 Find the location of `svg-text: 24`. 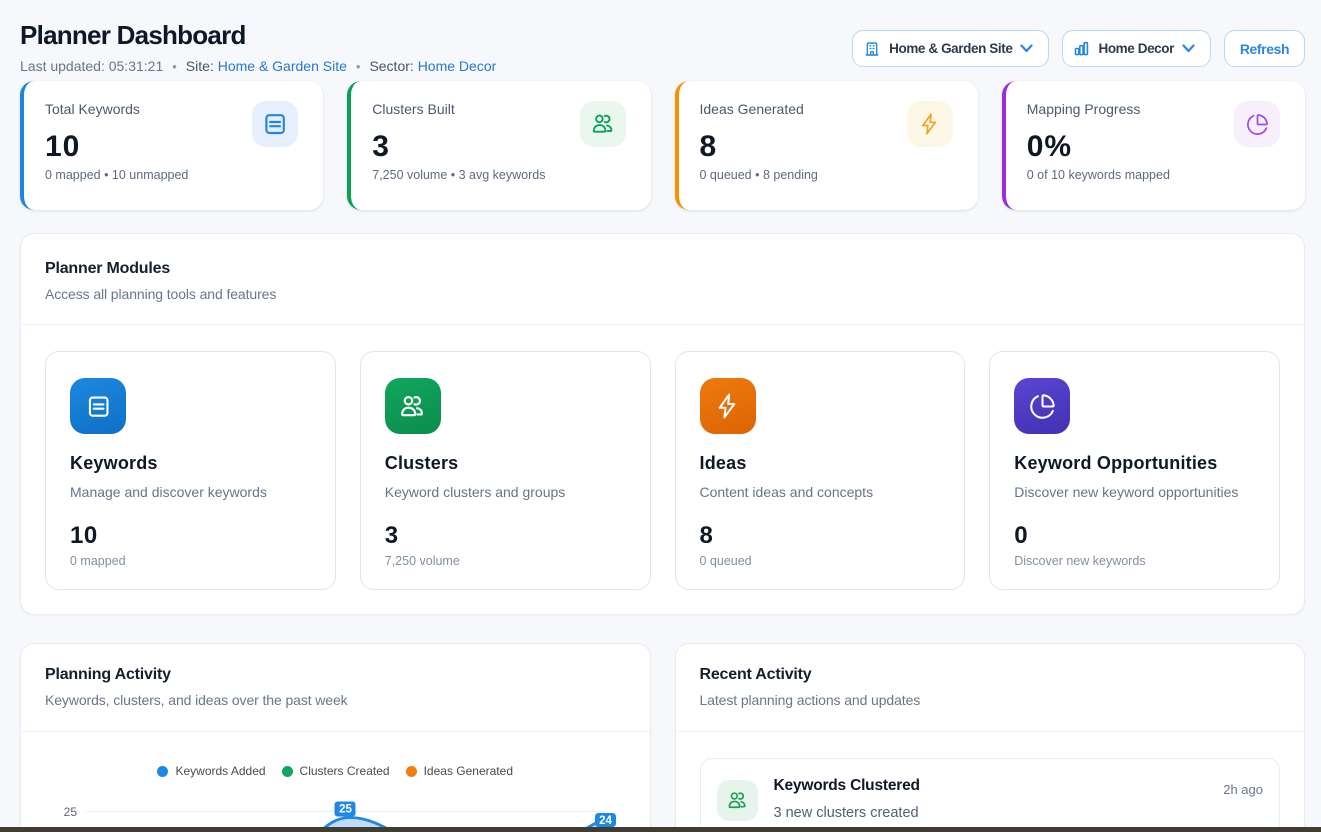

svg-text: 24 is located at coordinates (605, 821).